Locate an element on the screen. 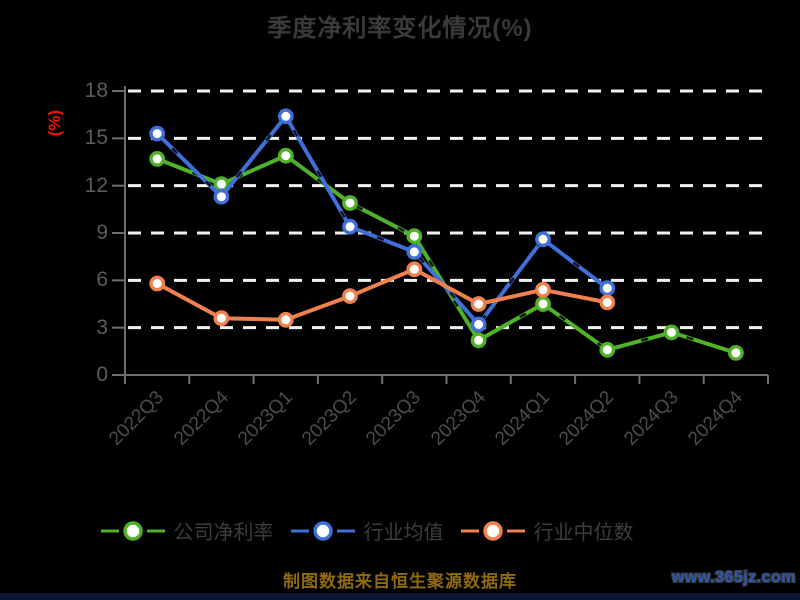  legend: 公司净利率 行业均值 行业中位数 is located at coordinates (400, 530).